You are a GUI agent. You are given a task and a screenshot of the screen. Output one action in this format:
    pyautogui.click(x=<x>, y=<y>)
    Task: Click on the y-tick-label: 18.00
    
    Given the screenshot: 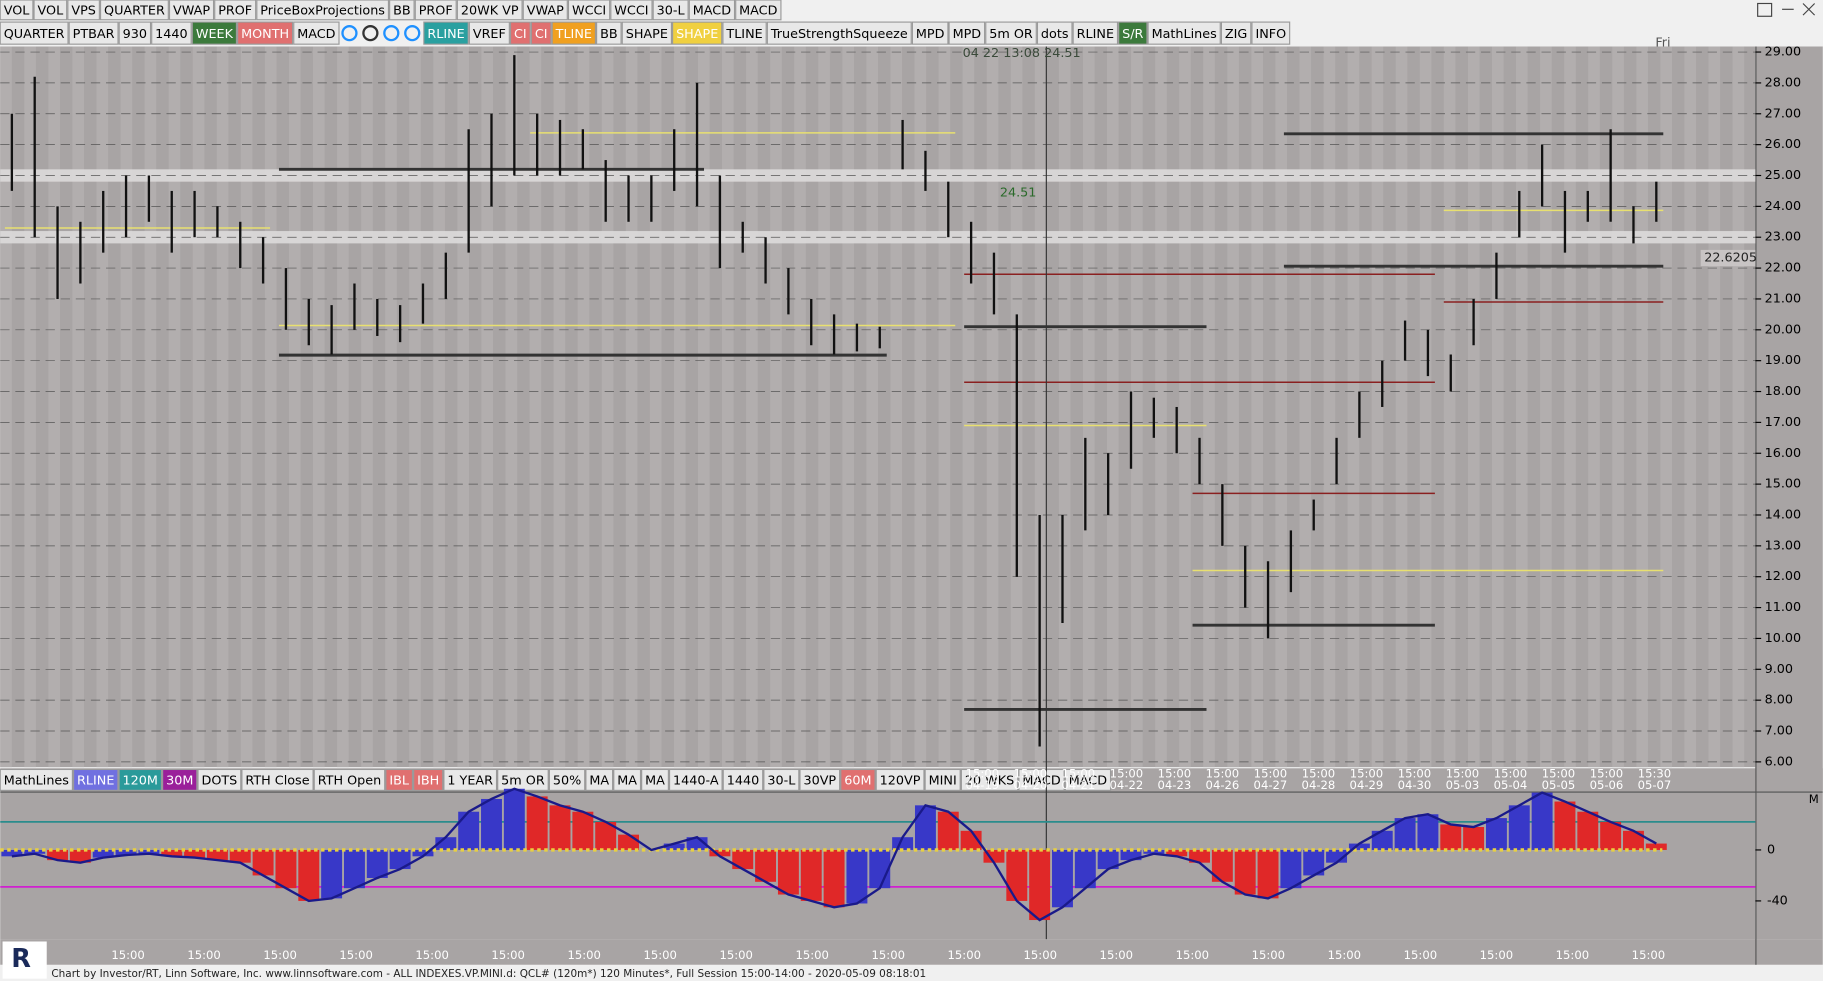 What is the action you would take?
    pyautogui.click(x=1783, y=391)
    